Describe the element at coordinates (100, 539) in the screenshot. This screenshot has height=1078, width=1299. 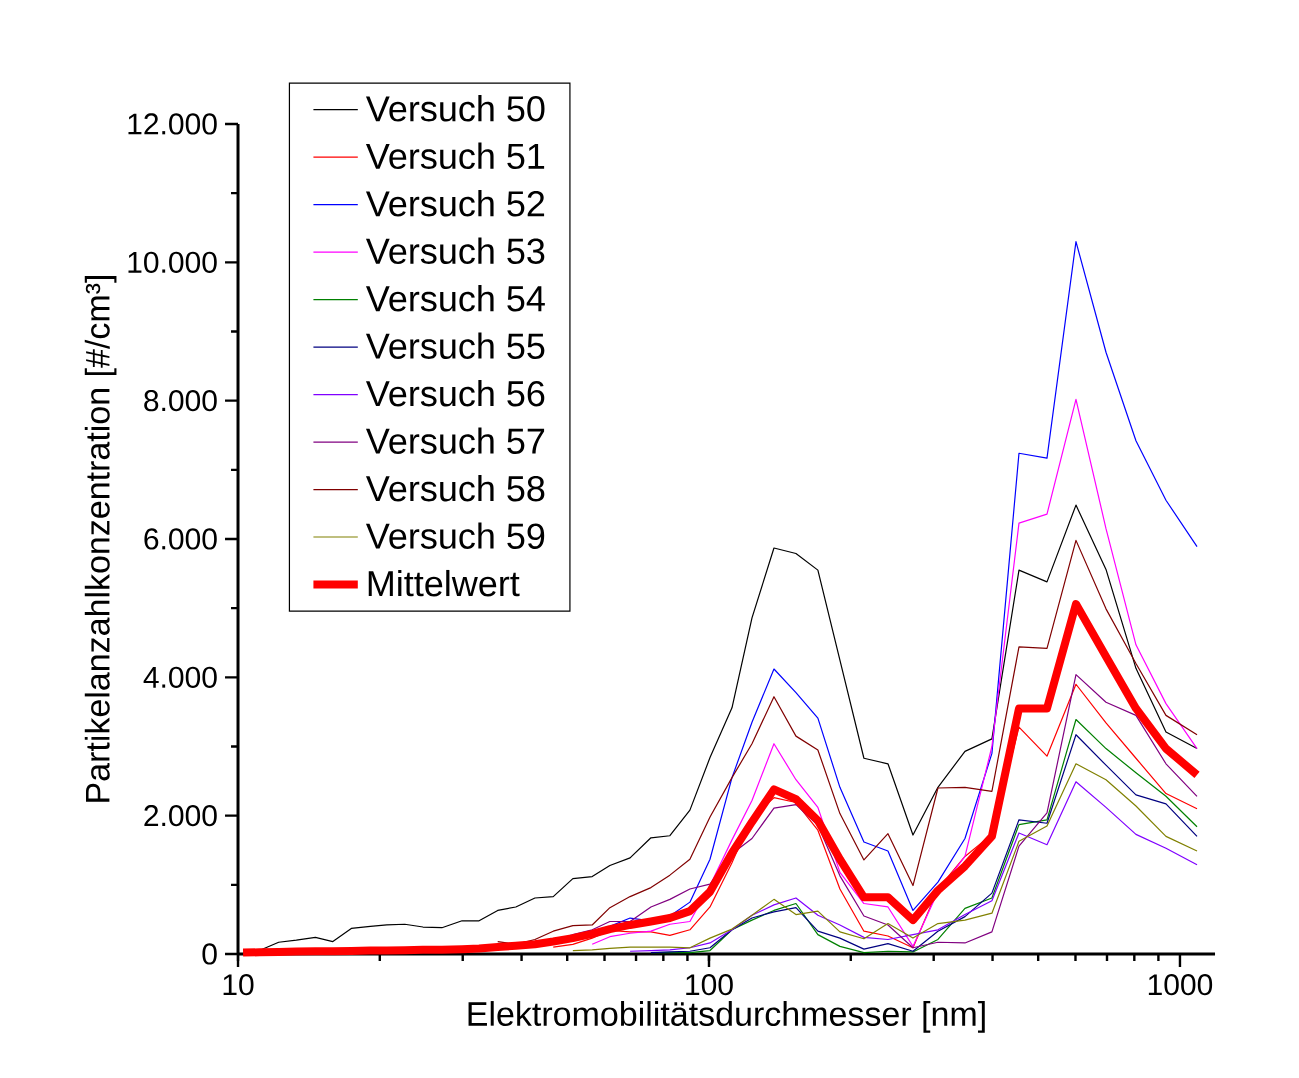
I see `y-axis-title: Partikelanzahlkonzentration [#/cm³]` at that location.